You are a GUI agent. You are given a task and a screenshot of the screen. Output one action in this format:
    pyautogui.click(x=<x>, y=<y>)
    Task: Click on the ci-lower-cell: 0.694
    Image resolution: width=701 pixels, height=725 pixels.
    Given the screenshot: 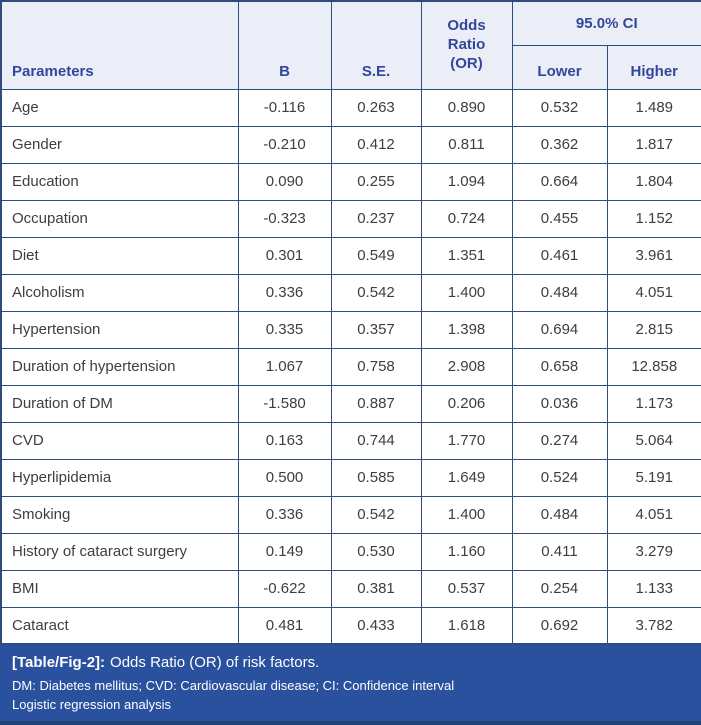 What is the action you would take?
    pyautogui.click(x=559, y=329)
    